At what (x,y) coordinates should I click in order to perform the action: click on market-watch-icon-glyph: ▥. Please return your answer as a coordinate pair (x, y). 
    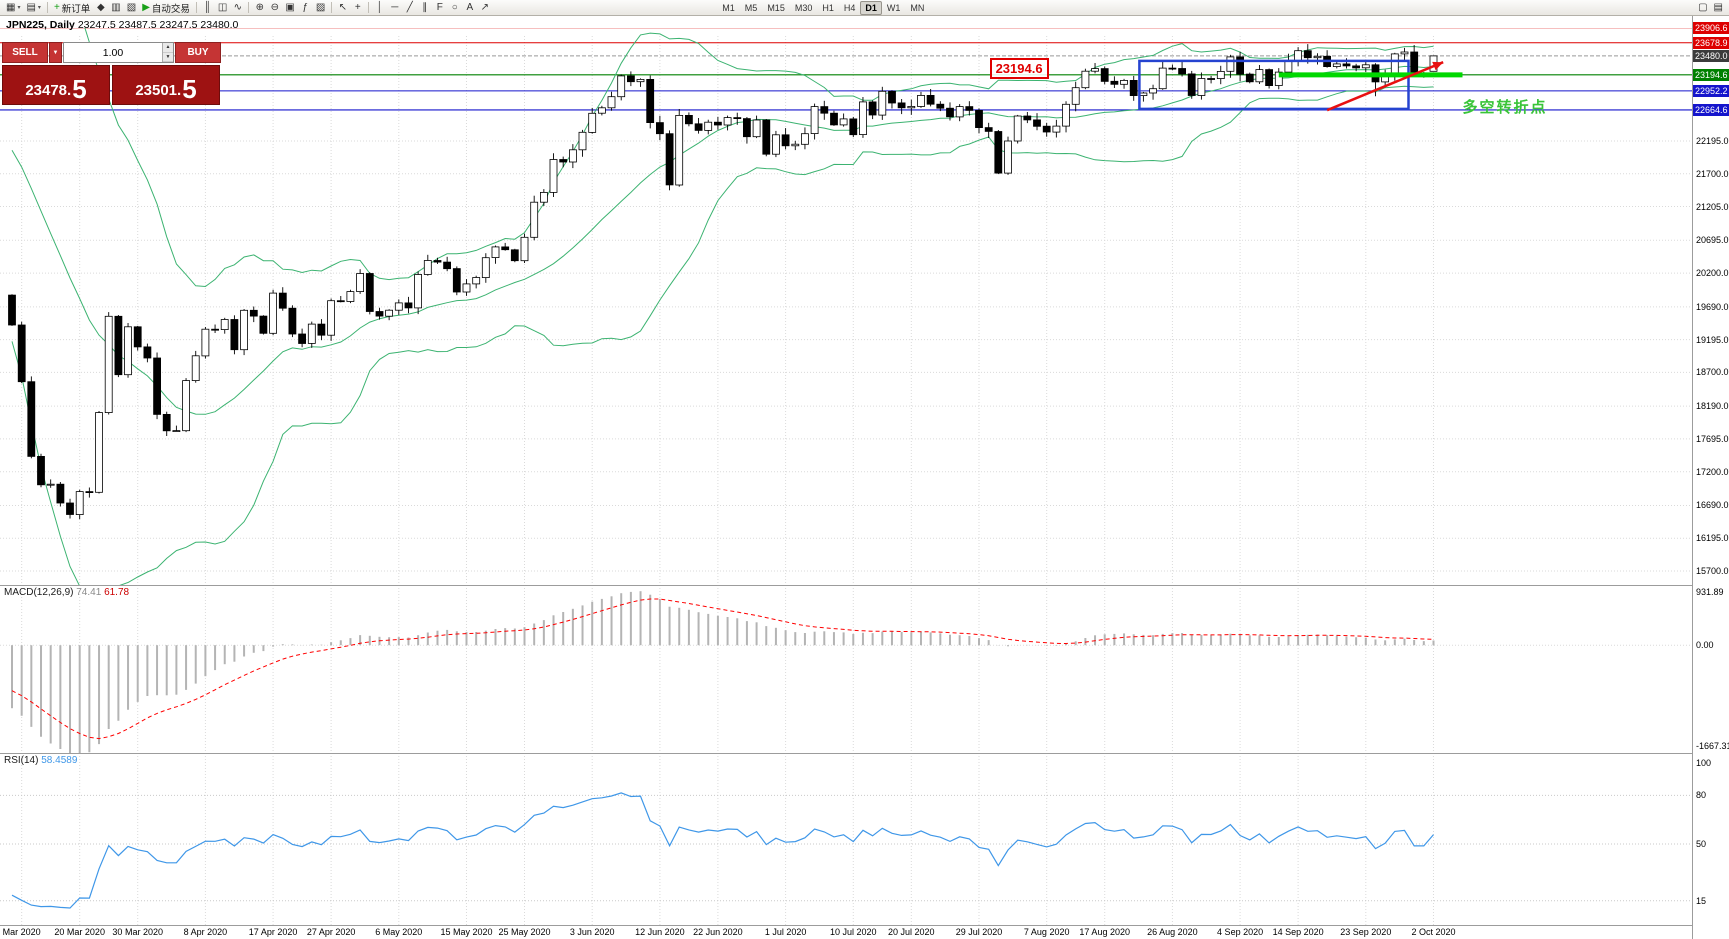
    Looking at the image, I should click on (116, 7).